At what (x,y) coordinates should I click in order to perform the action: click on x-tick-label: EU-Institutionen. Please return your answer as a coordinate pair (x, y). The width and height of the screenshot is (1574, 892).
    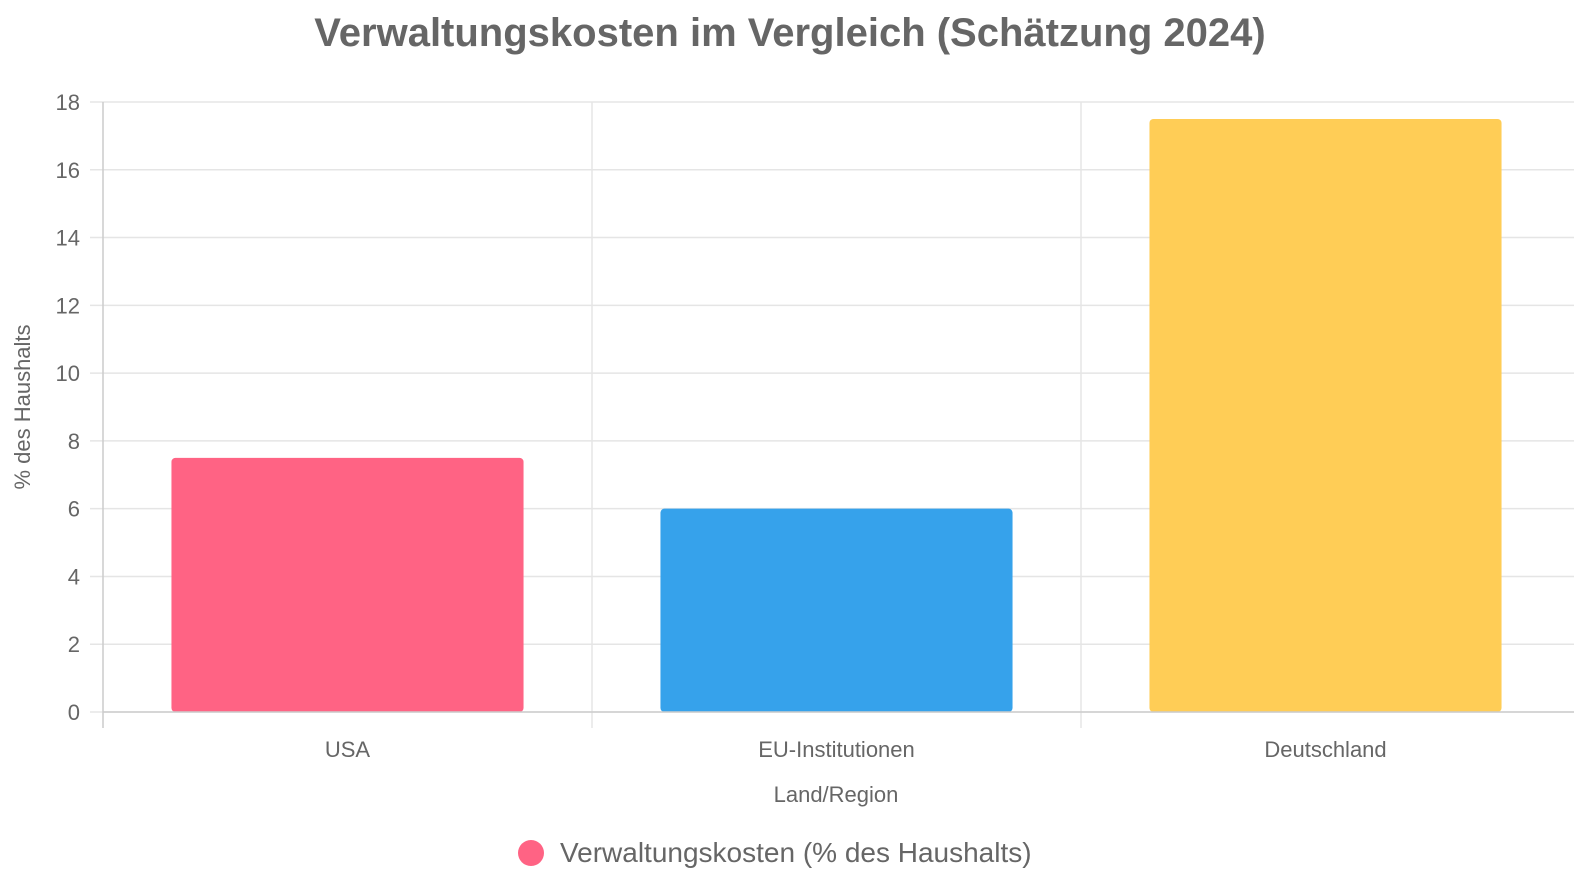
    Looking at the image, I should click on (836, 749).